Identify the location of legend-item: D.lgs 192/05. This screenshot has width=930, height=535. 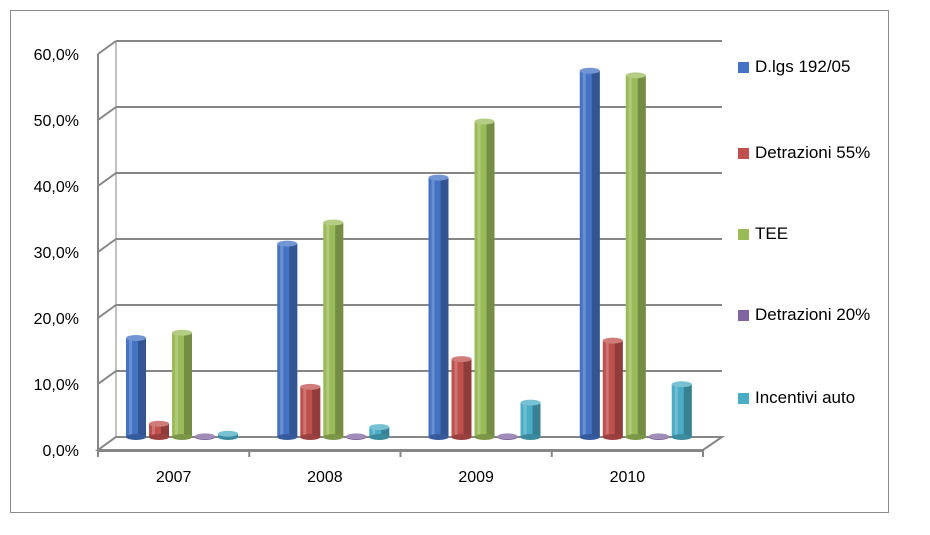
(809, 68).